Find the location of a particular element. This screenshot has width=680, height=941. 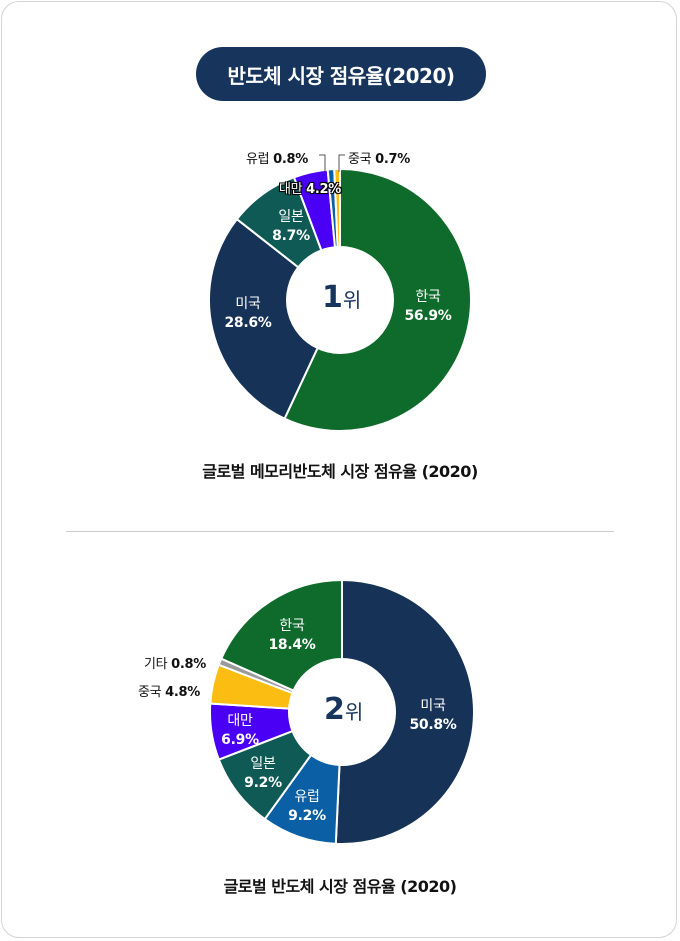

label-value: 6.9% is located at coordinates (240, 740).